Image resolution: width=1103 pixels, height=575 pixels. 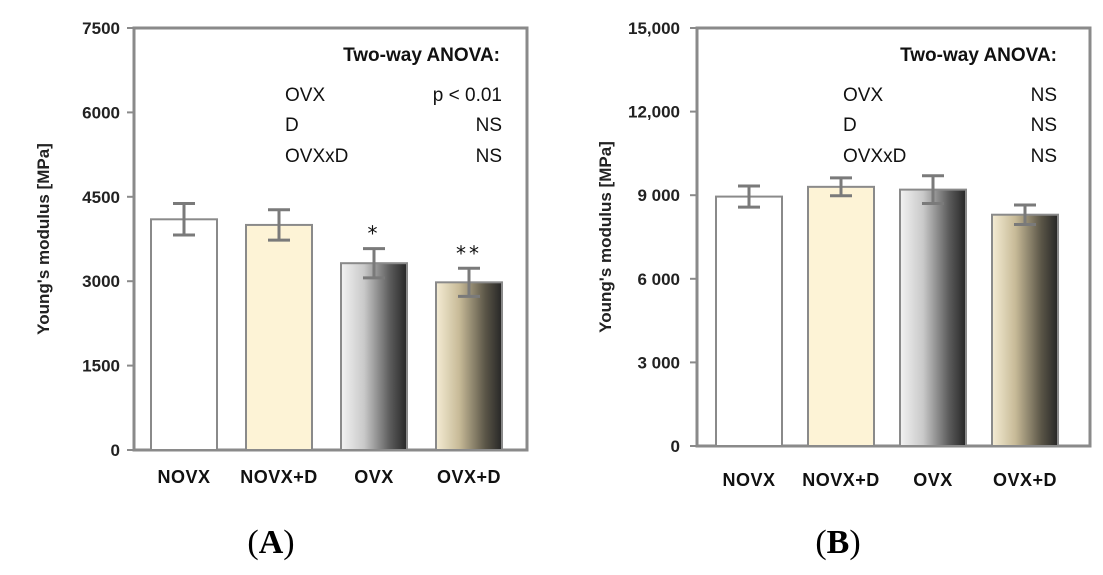 I want to click on panel-label-b: (B), so click(x=837, y=542).